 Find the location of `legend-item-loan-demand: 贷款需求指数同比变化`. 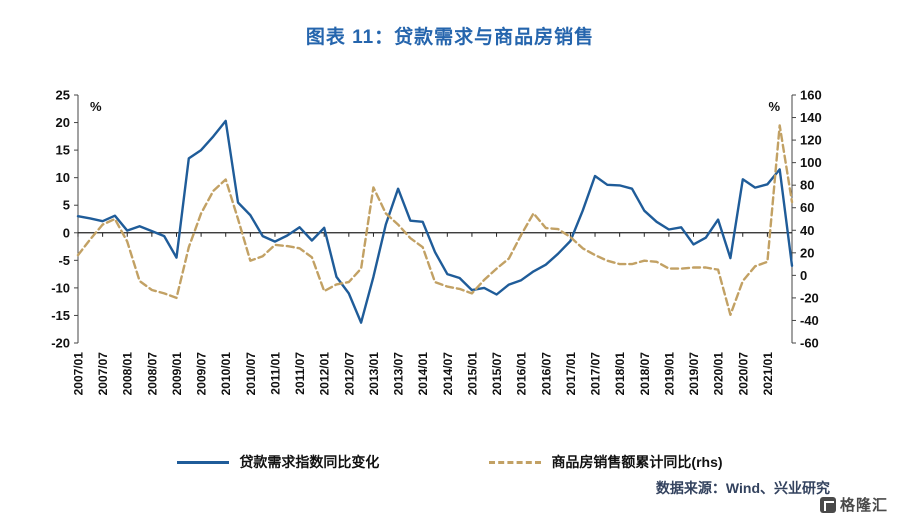

legend-item-loan-demand: 贷款需求指数同比变化 is located at coordinates (278, 462).